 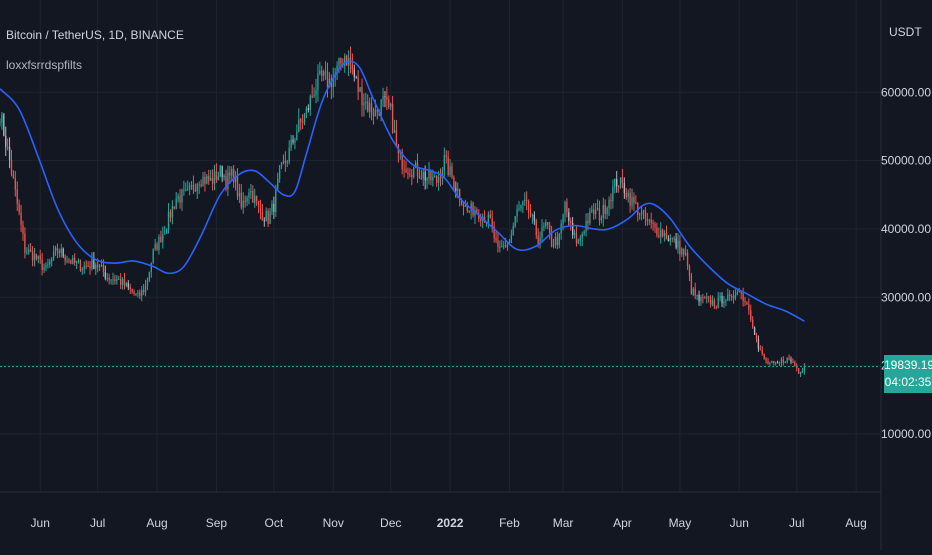 What do you see at coordinates (906, 92) in the screenshot?
I see `y-tick-label: 60000.00` at bounding box center [906, 92].